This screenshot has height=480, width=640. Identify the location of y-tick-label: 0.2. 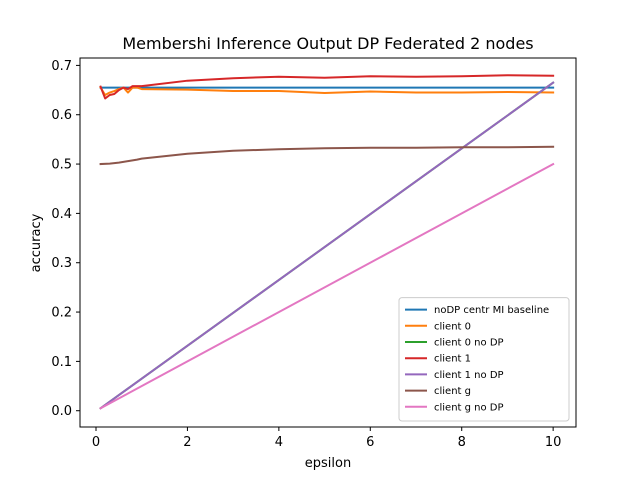
(61, 313).